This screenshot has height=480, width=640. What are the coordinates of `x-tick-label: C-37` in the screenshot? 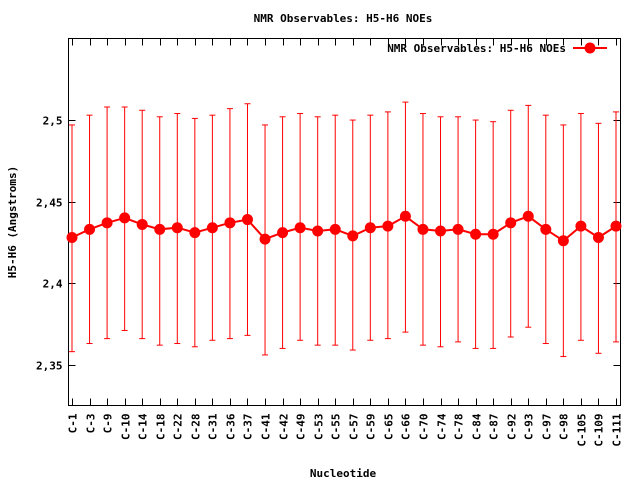 It's located at (248, 427).